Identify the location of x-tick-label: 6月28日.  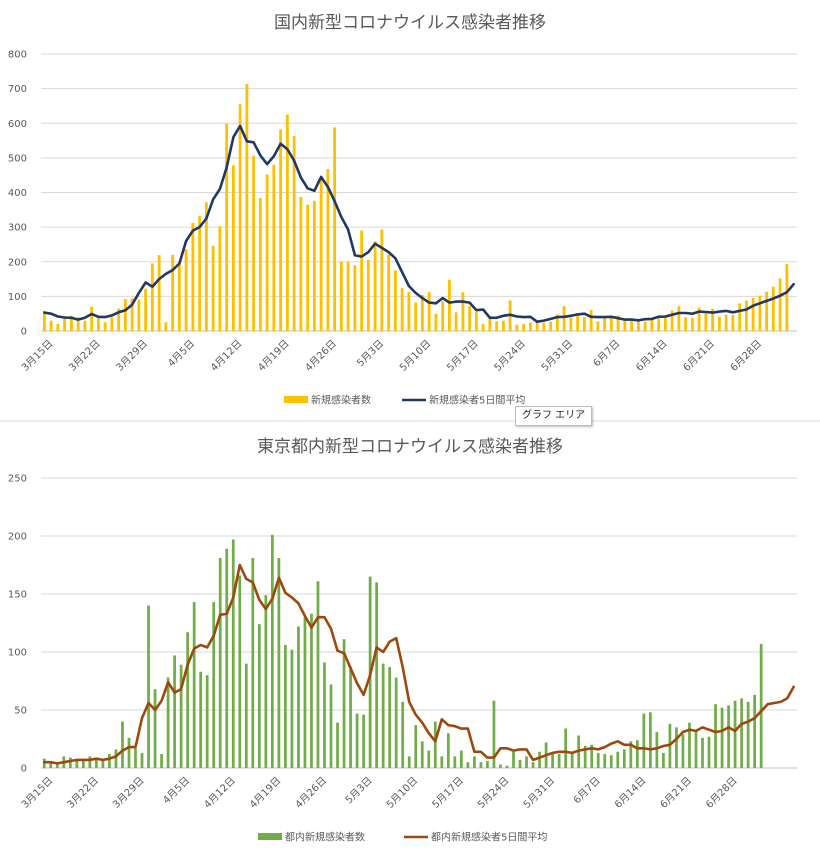
(746, 356).